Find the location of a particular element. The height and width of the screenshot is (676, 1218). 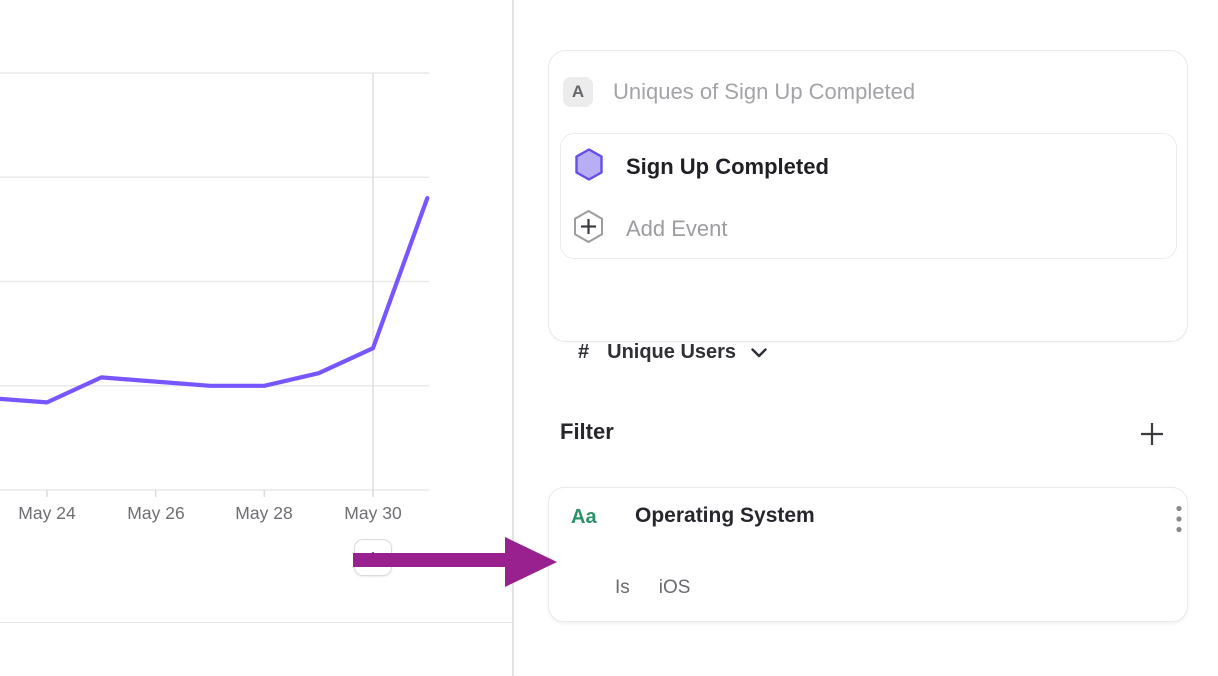

filter-operator: Is is located at coordinates (622, 587).